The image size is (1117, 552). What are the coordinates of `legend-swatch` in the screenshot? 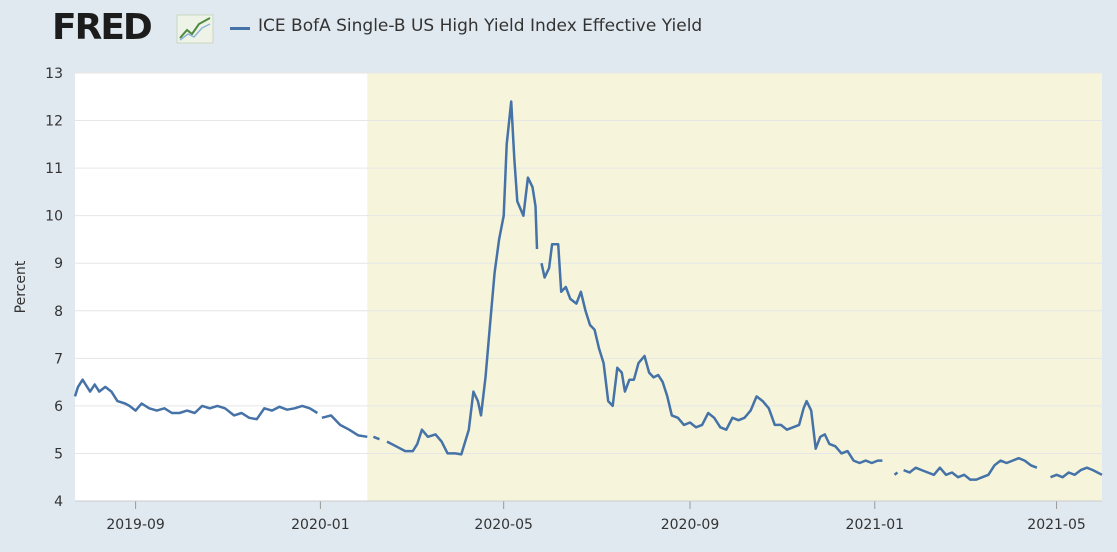 It's located at (240, 28).